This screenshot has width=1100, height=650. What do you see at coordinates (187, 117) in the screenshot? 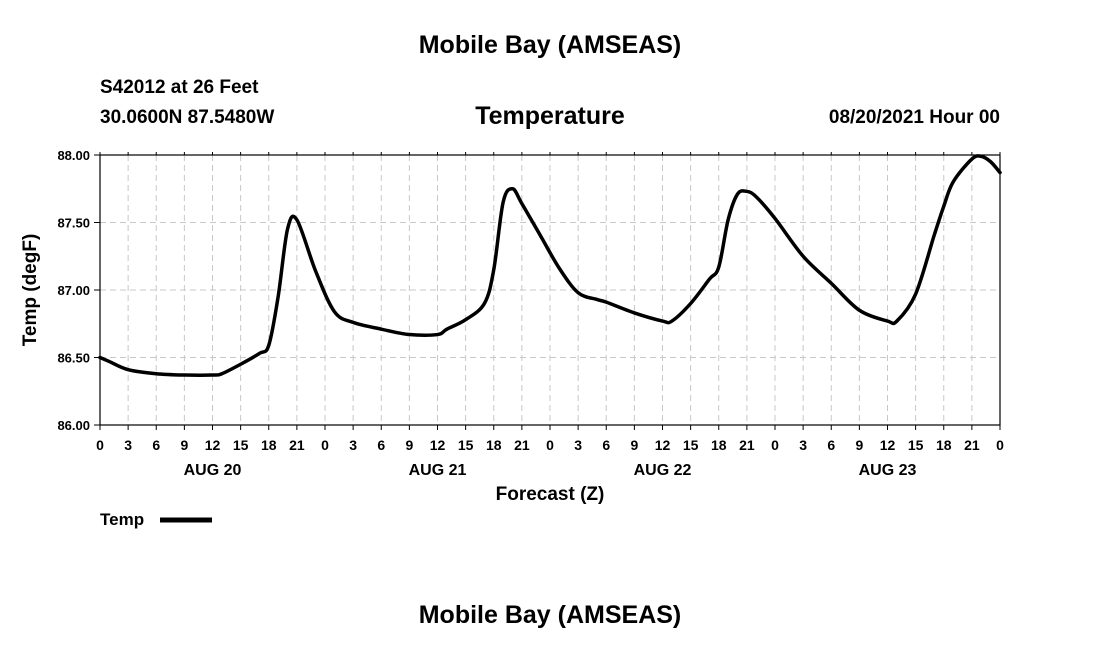
I see `station-coordinates: 30.0600N 87.5480W` at bounding box center [187, 117].